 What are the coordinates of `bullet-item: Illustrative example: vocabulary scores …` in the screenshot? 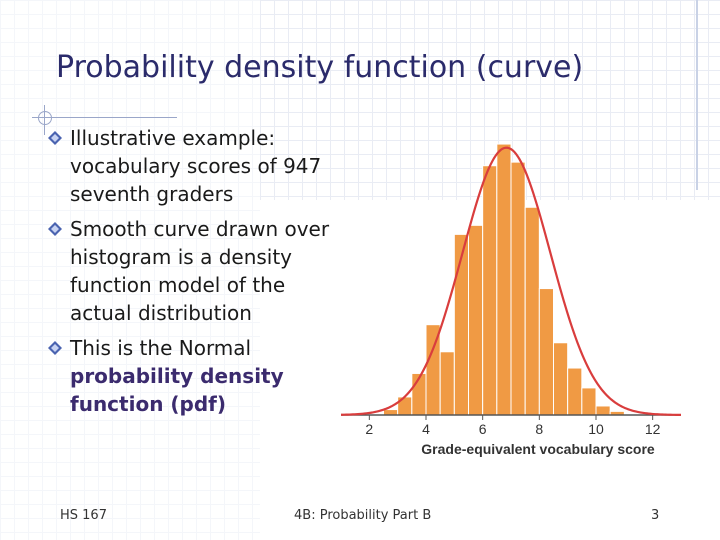 It's located at (196, 166).